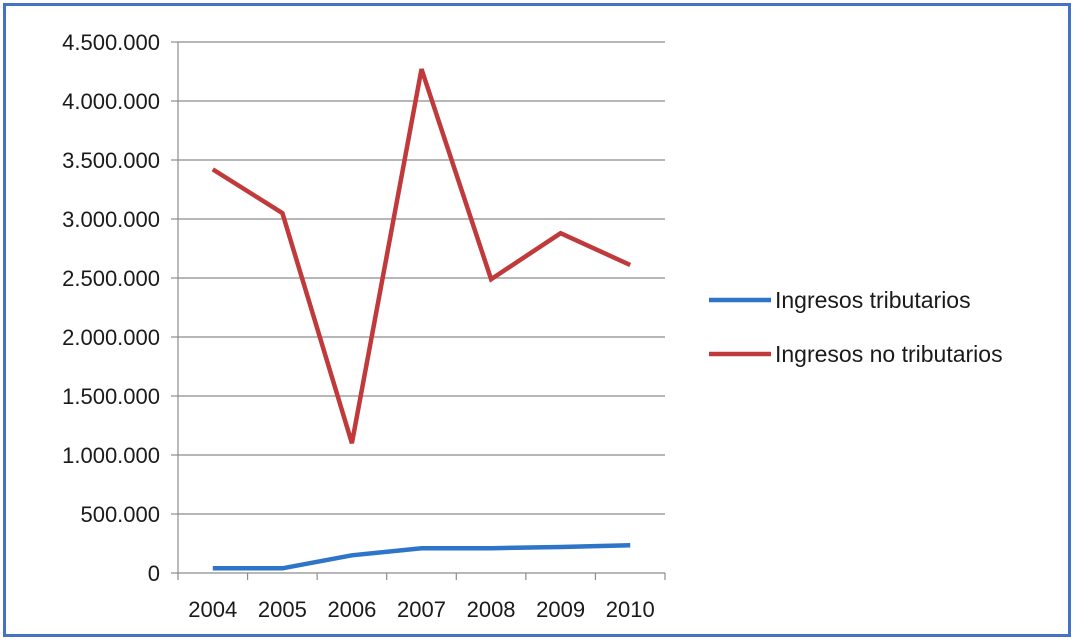  I want to click on y-tick-label: 2.500.000, so click(111, 278).